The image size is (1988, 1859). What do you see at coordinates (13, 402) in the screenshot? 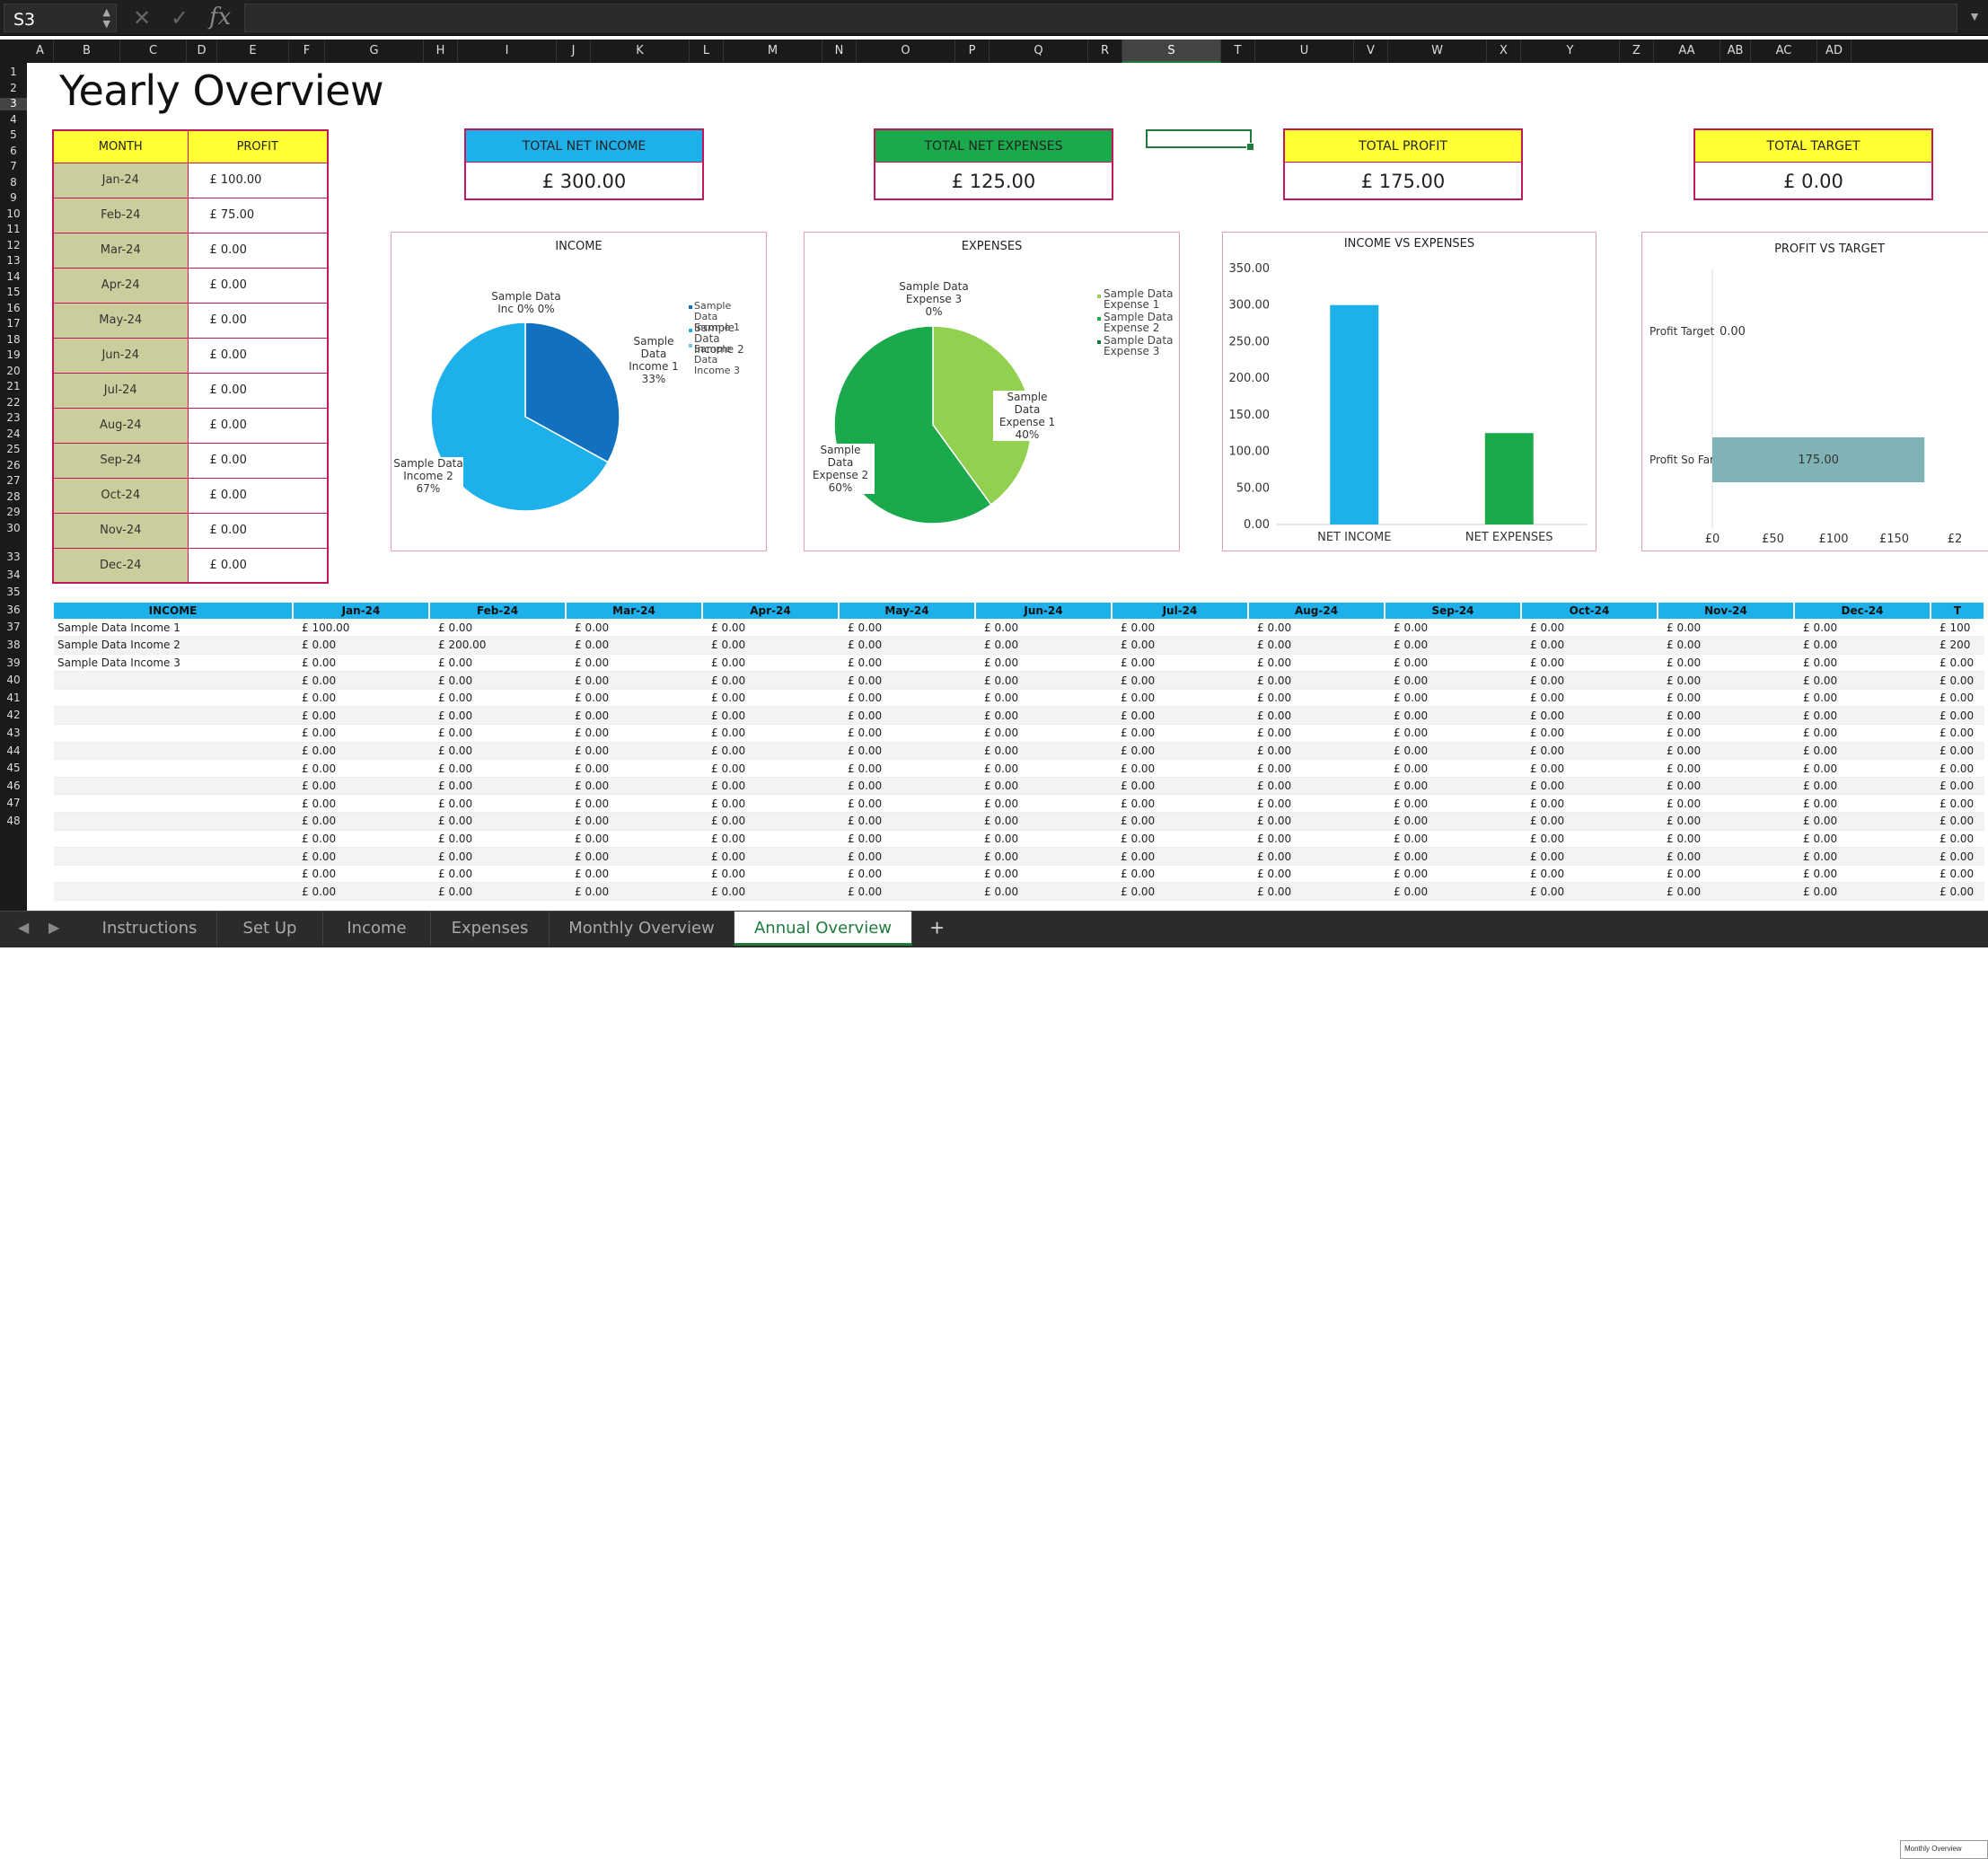
I see `row-header: 22` at bounding box center [13, 402].